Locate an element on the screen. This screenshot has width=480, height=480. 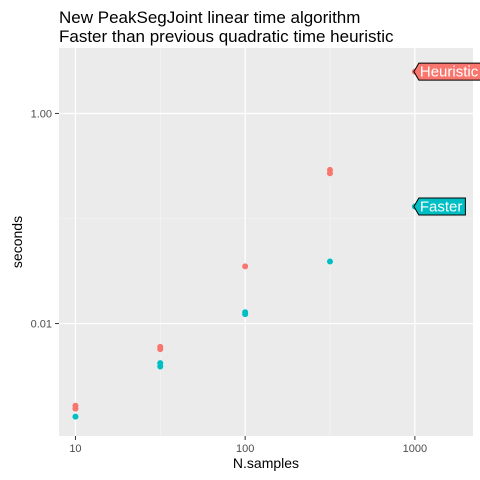
direct-label: Heuristic is located at coordinates (446, 71).